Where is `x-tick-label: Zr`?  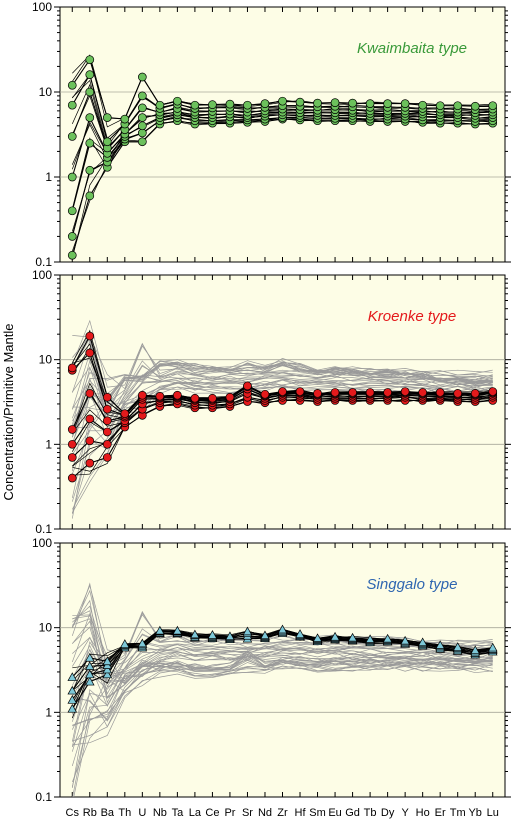
x-tick-label: Zr is located at coordinates (282, 813).